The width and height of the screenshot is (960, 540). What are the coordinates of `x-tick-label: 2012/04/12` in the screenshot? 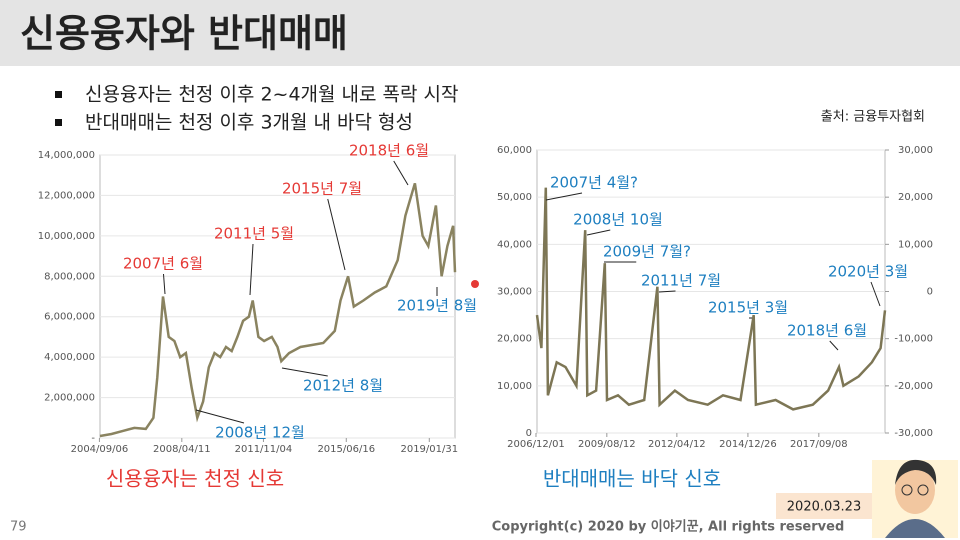 It's located at (677, 444).